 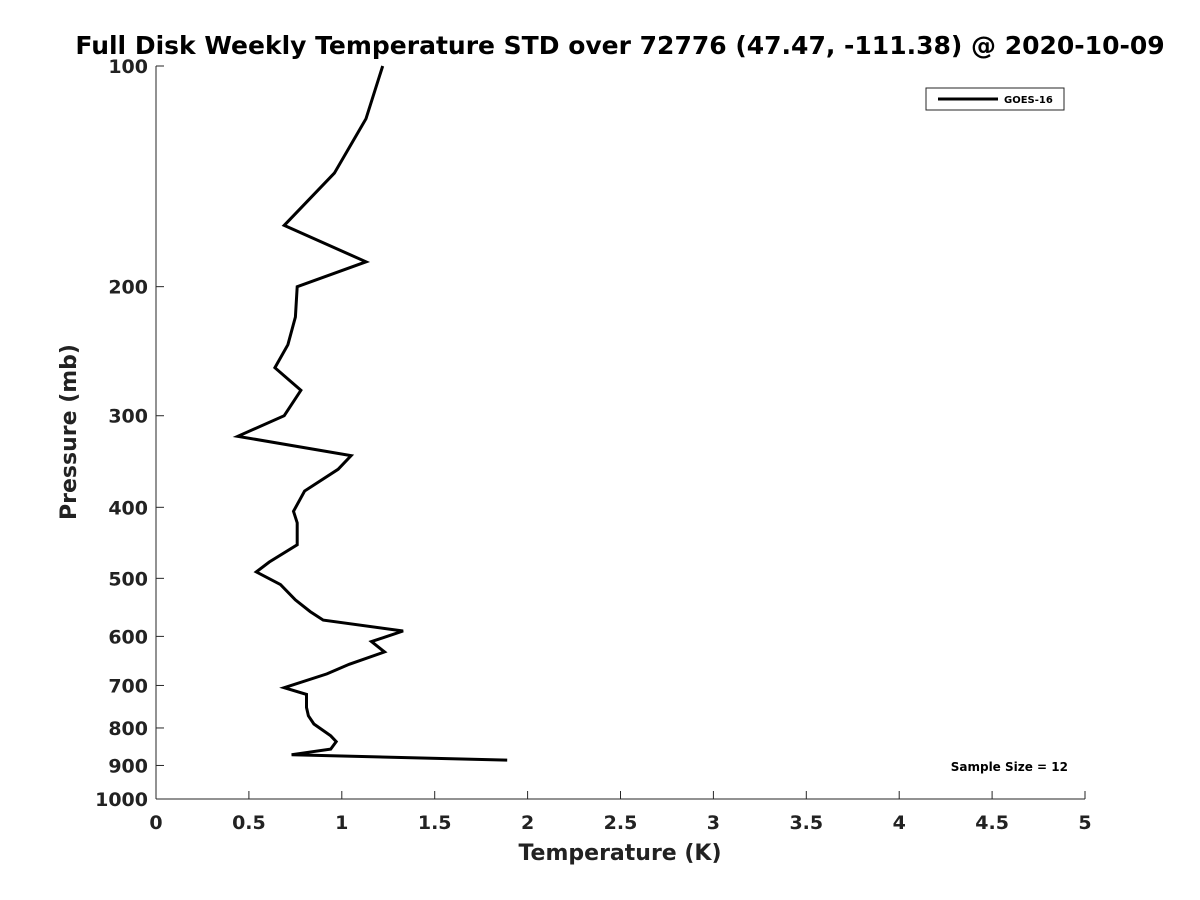 What do you see at coordinates (128, 417) in the screenshot?
I see `y-tick-label: 300` at bounding box center [128, 417].